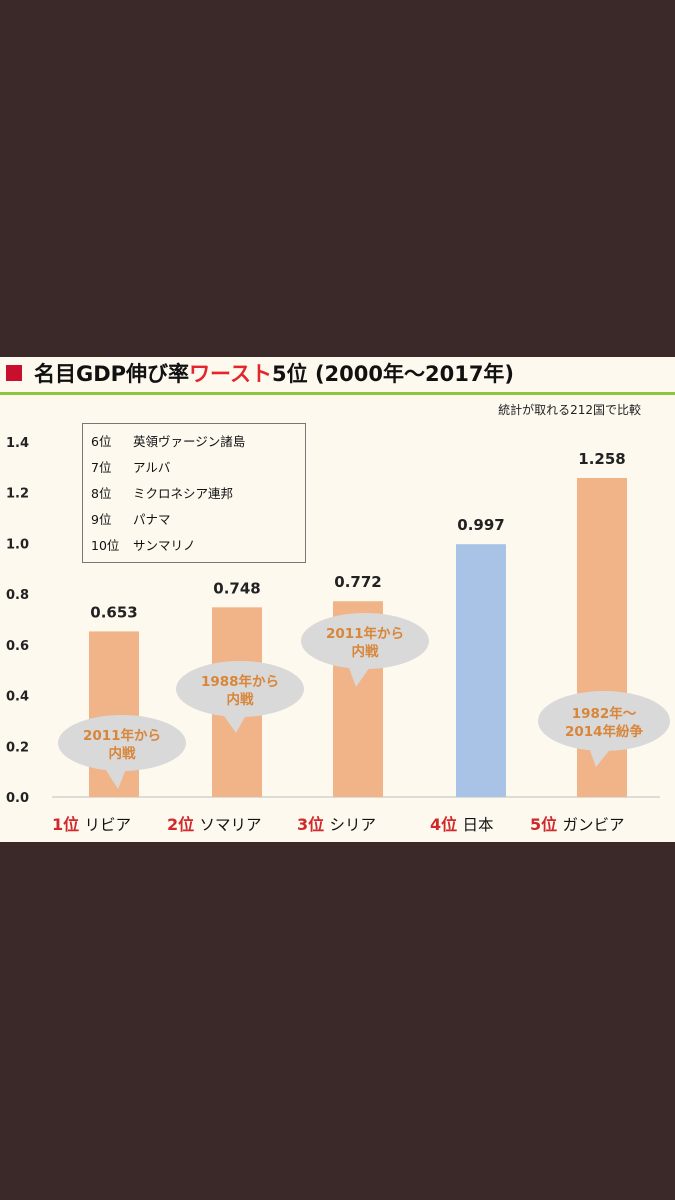 The height and width of the screenshot is (1200, 675). I want to click on bubble-text-line2: 2014年紛争, so click(604, 731).